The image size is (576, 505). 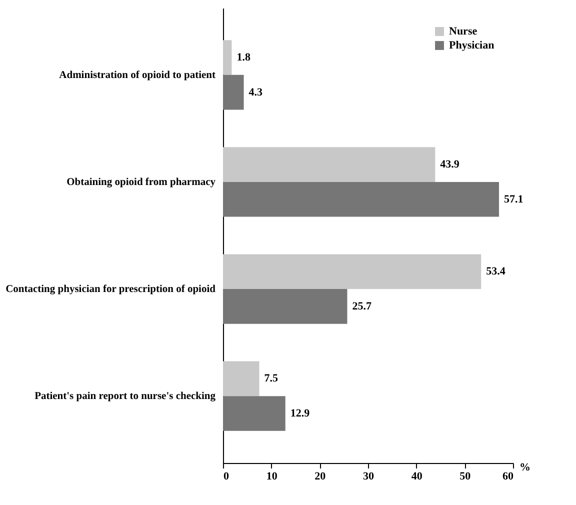 What do you see at coordinates (514, 199) in the screenshot?
I see `data-label: 57.1` at bounding box center [514, 199].